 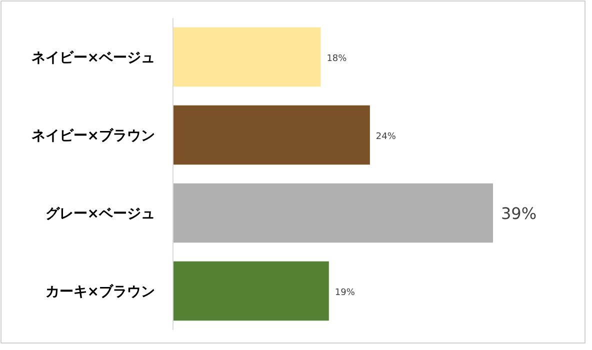 What do you see at coordinates (100, 214) in the screenshot?
I see `y-tick-label: グレー×ベージュ` at bounding box center [100, 214].